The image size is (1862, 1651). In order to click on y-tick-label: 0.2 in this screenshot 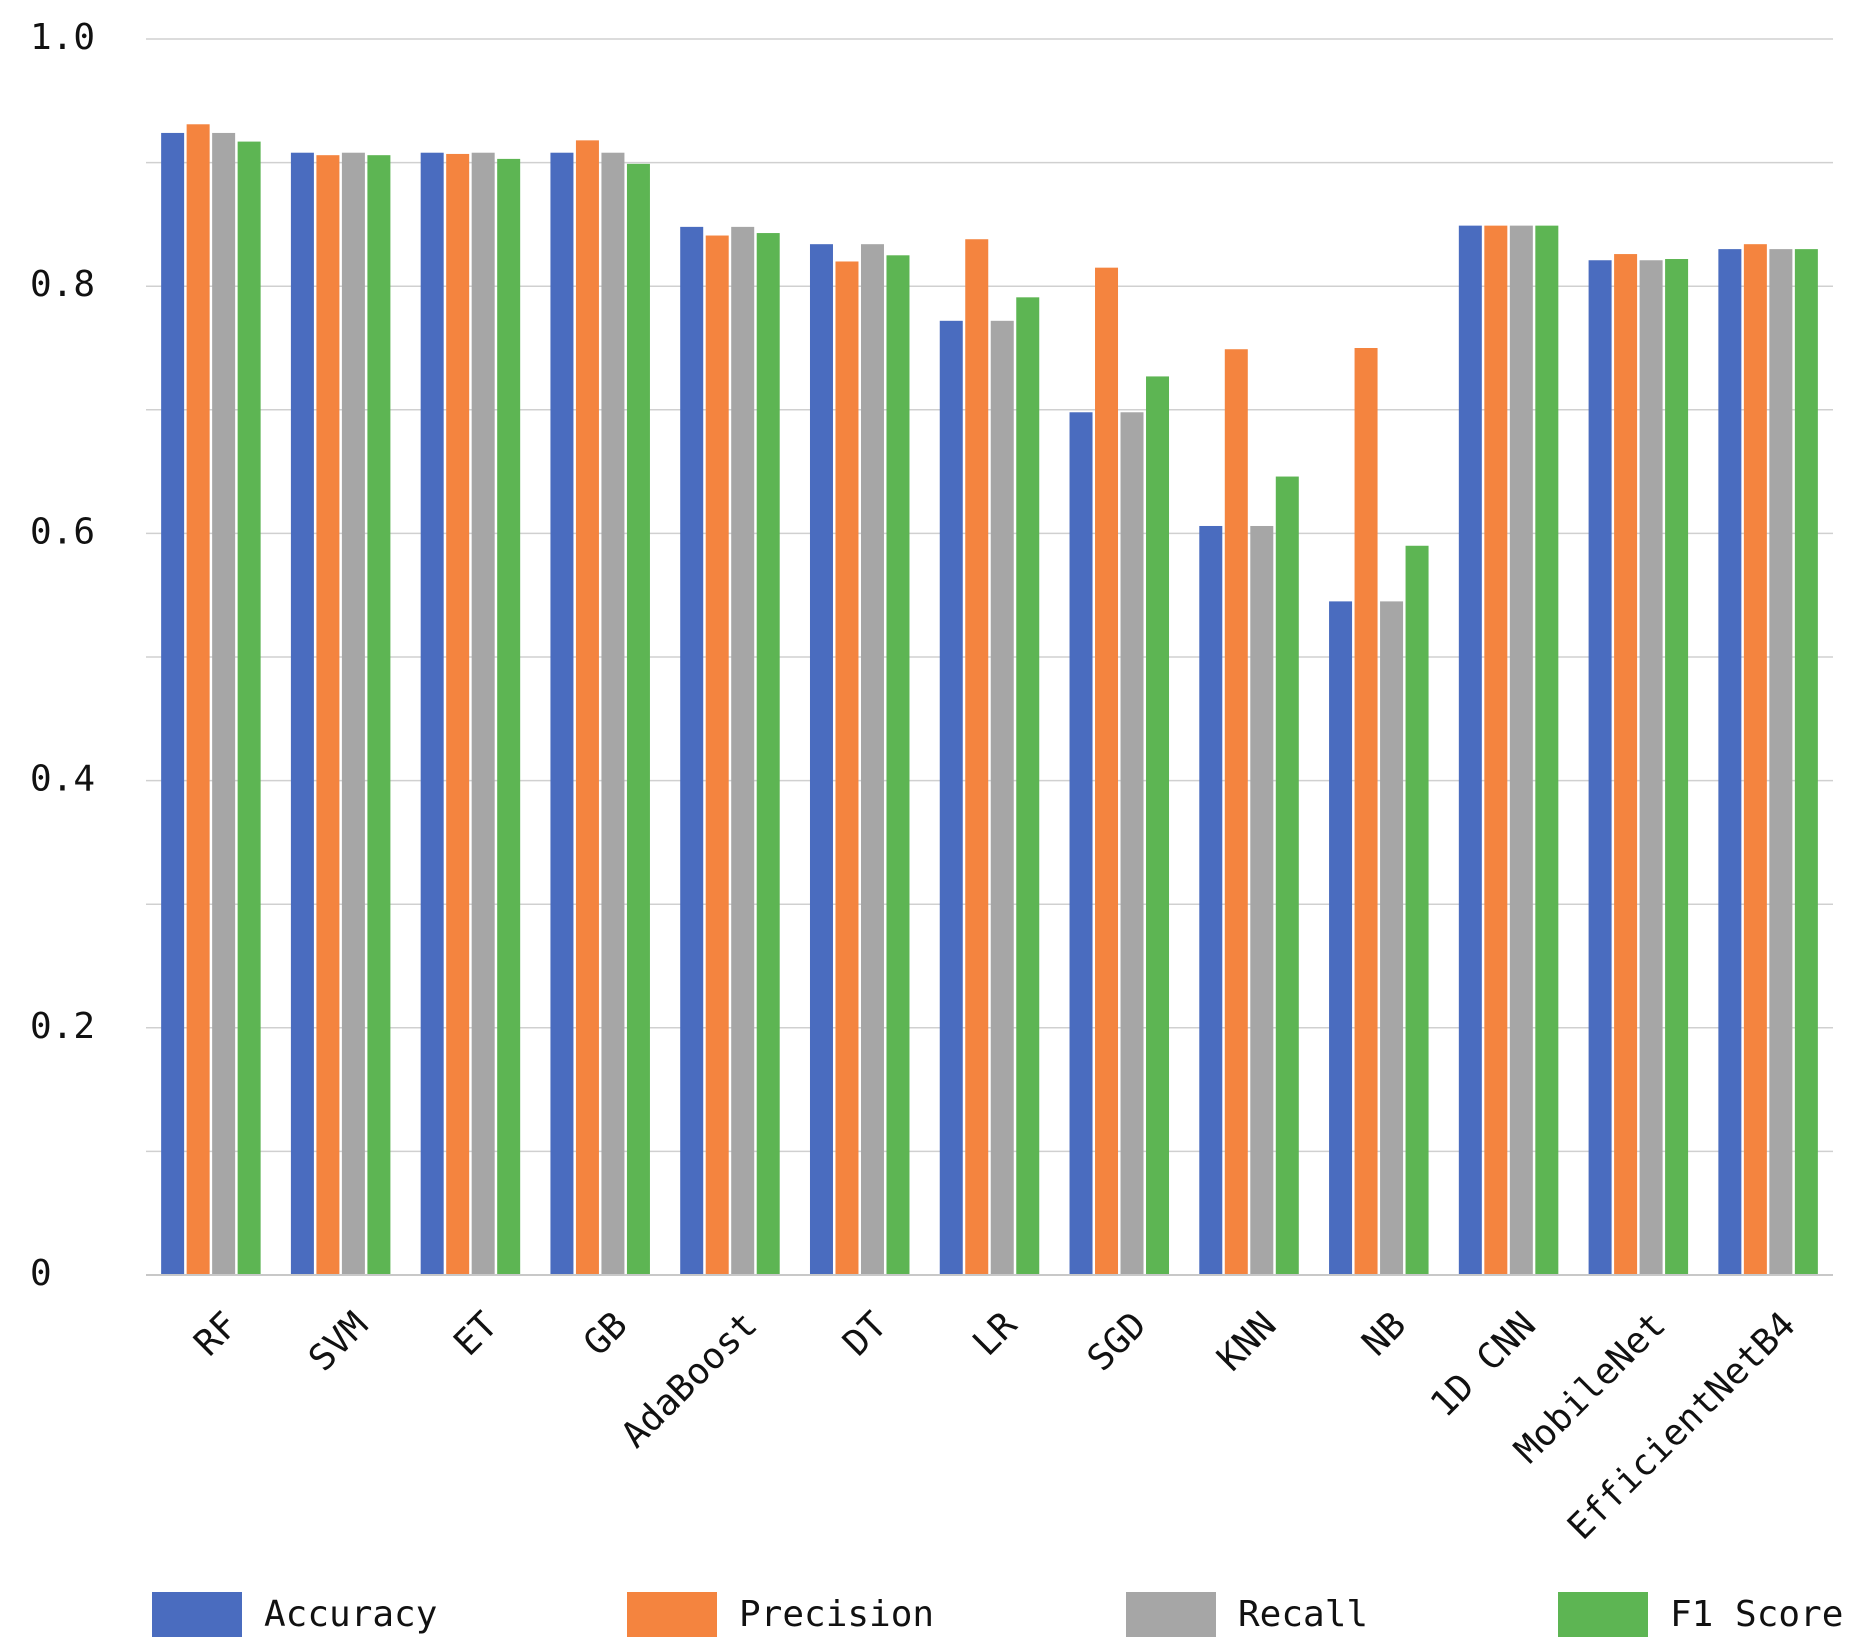, I will do `click(62, 1026)`.